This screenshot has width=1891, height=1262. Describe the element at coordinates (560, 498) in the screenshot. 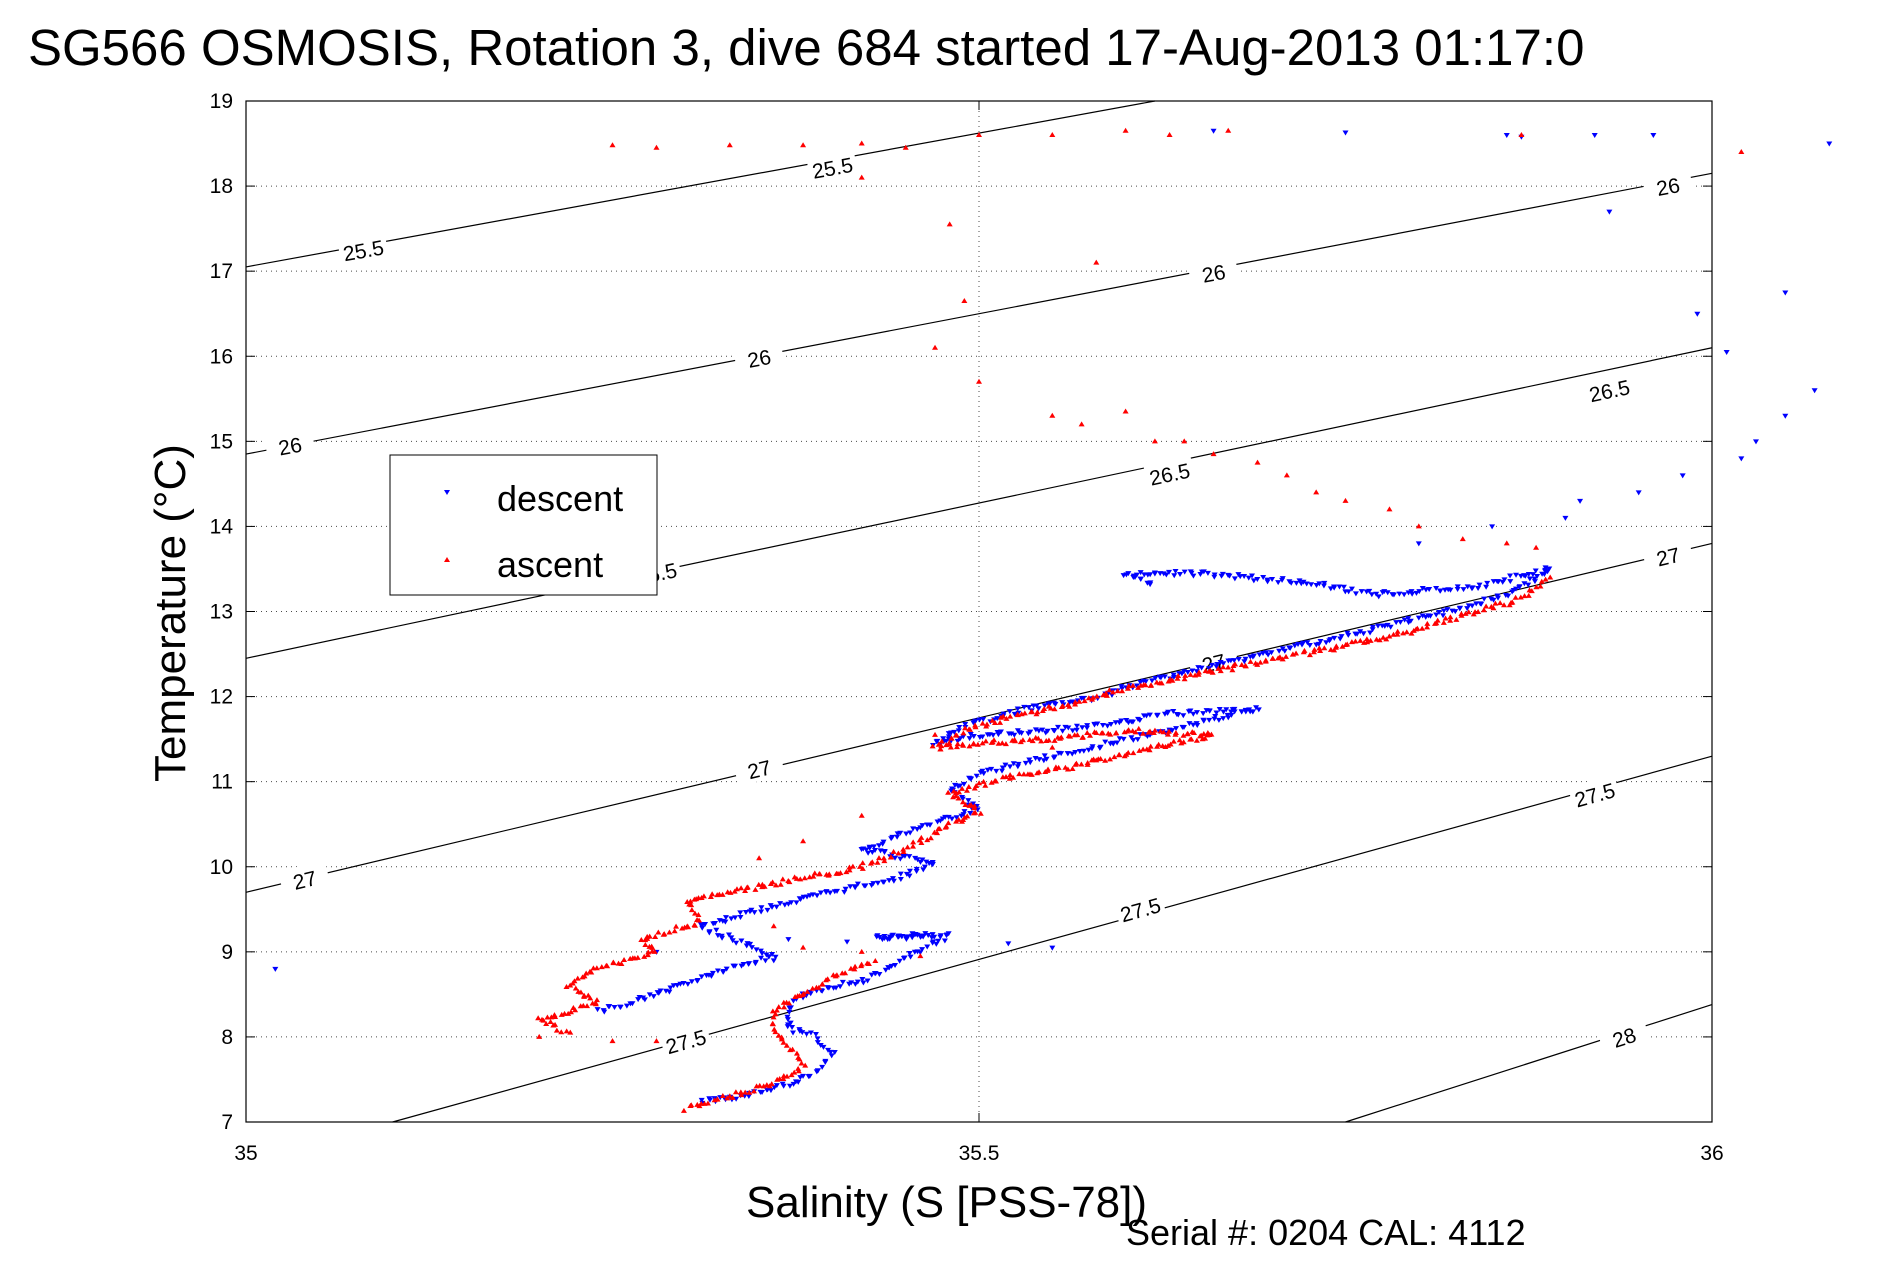

I see `legend-descent-label: descent` at that location.